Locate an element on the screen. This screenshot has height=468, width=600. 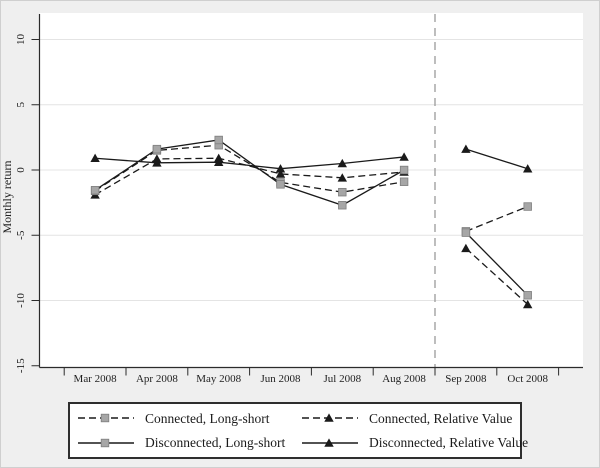
x-tick-label-sep-2008: Sep 2008 is located at coordinates (466, 379).